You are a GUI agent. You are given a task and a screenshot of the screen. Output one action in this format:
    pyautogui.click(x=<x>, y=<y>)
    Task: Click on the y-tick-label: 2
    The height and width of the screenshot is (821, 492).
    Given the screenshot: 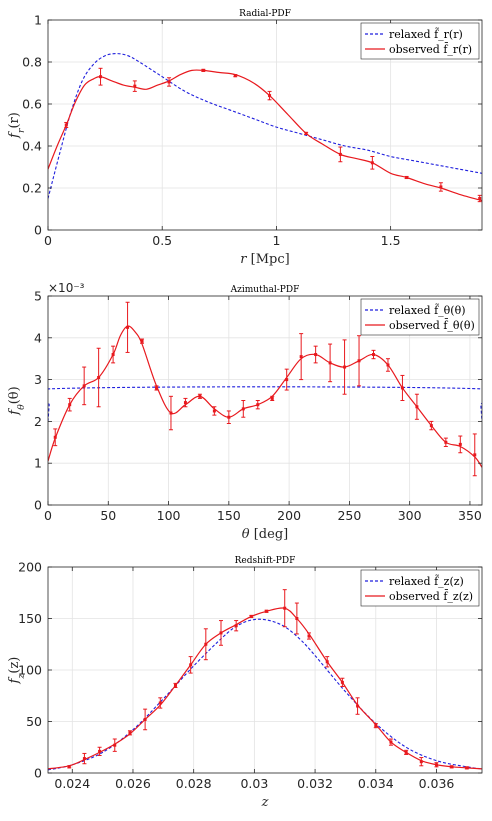 What is the action you would take?
    pyautogui.click(x=38, y=421)
    